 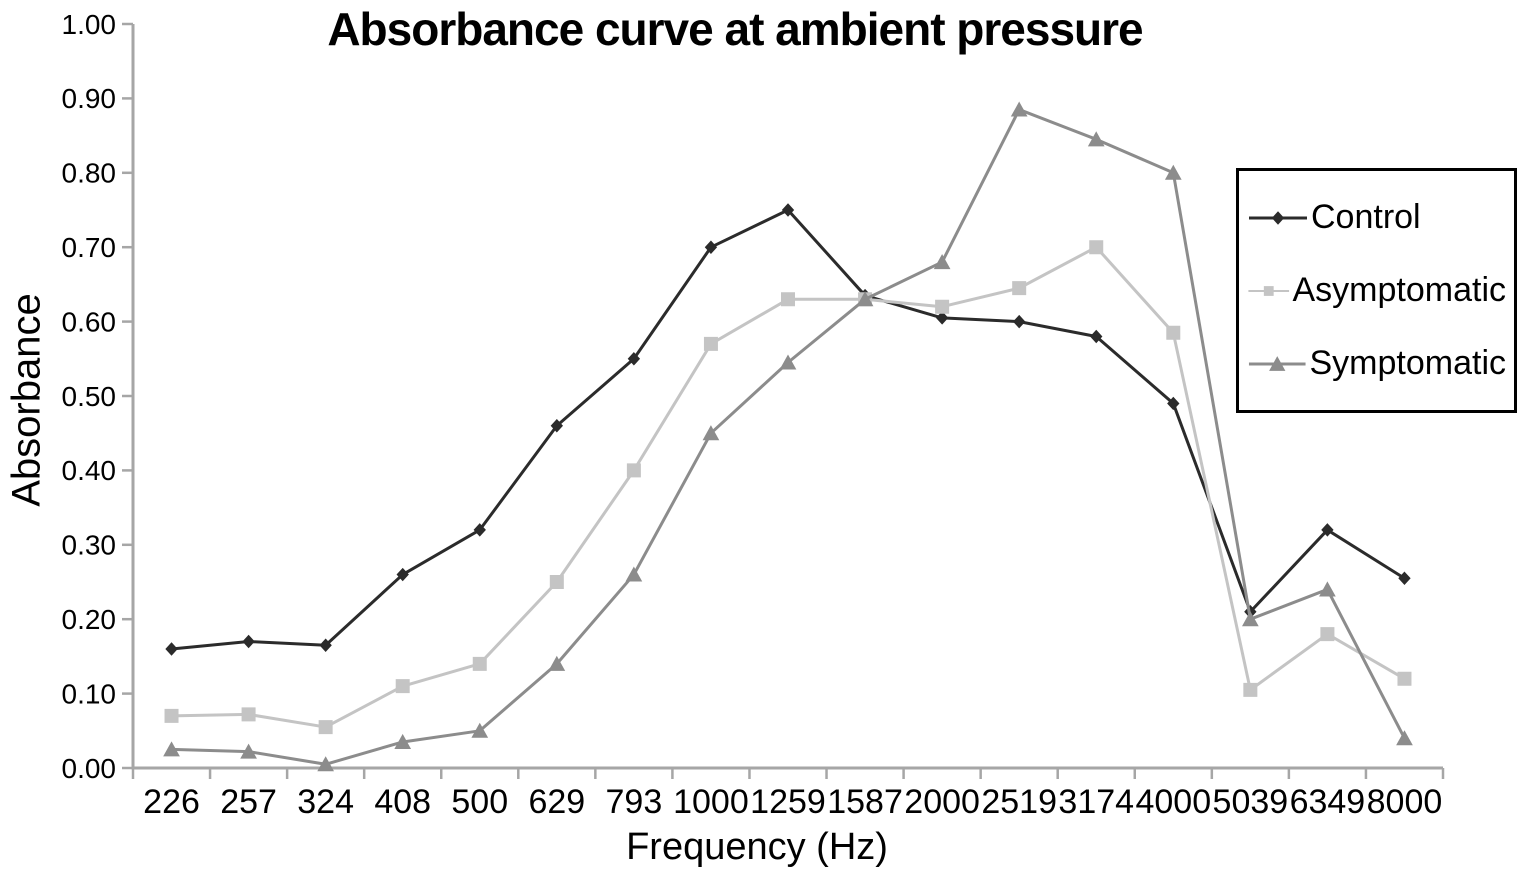 I want to click on y-tick-label: 1.00, so click(x=89, y=24).